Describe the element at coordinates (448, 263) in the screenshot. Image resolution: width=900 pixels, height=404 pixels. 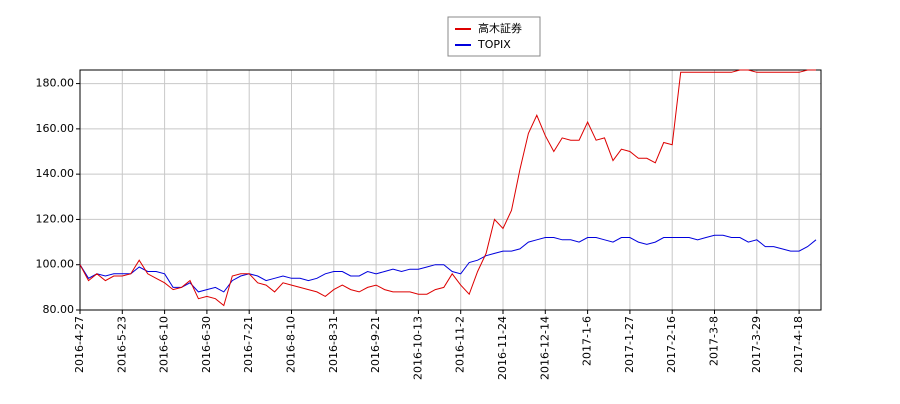
I see `line-series` at that location.